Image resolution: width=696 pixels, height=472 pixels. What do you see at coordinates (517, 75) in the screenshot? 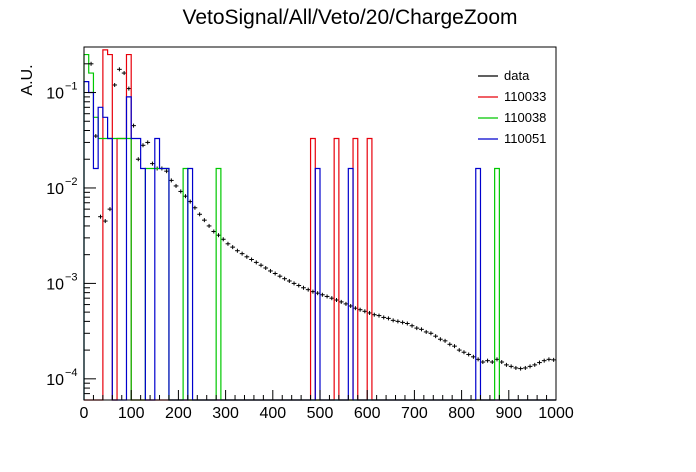
I see `legend-label: data` at bounding box center [517, 75].